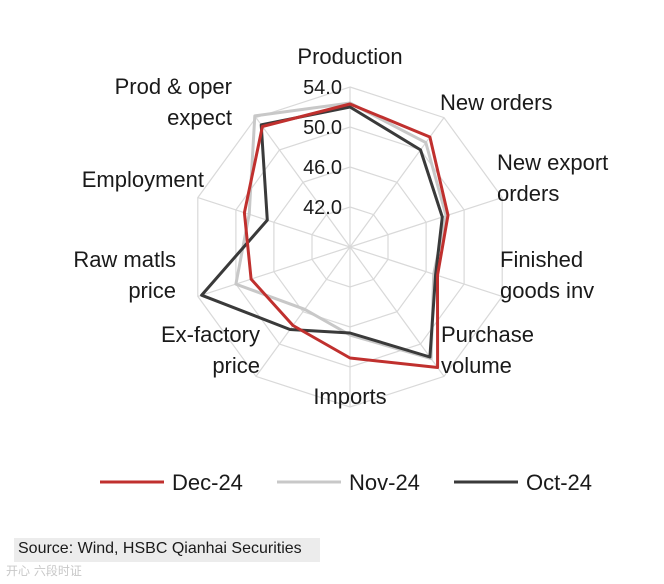 The height and width of the screenshot is (584, 664). Describe the element at coordinates (528, 193) in the screenshot. I see `category-label-2-line-1: orders` at that location.